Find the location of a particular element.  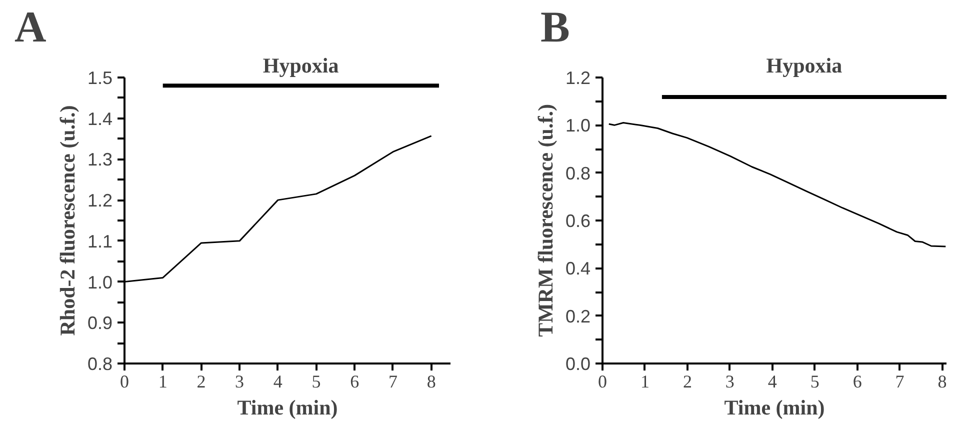

y-tick-label: 1.1 is located at coordinates (100, 241).